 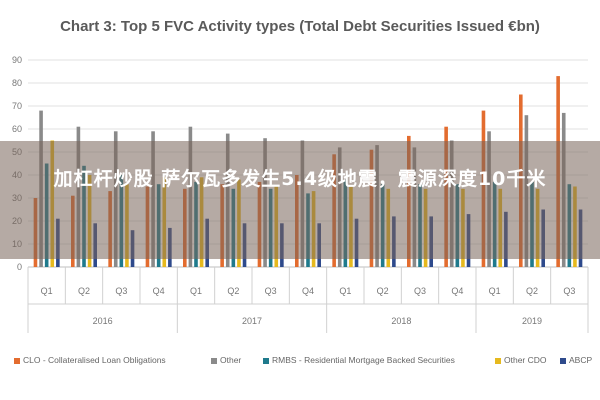 What do you see at coordinates (525, 360) in the screenshot?
I see `legend-label: Other CDO` at bounding box center [525, 360].